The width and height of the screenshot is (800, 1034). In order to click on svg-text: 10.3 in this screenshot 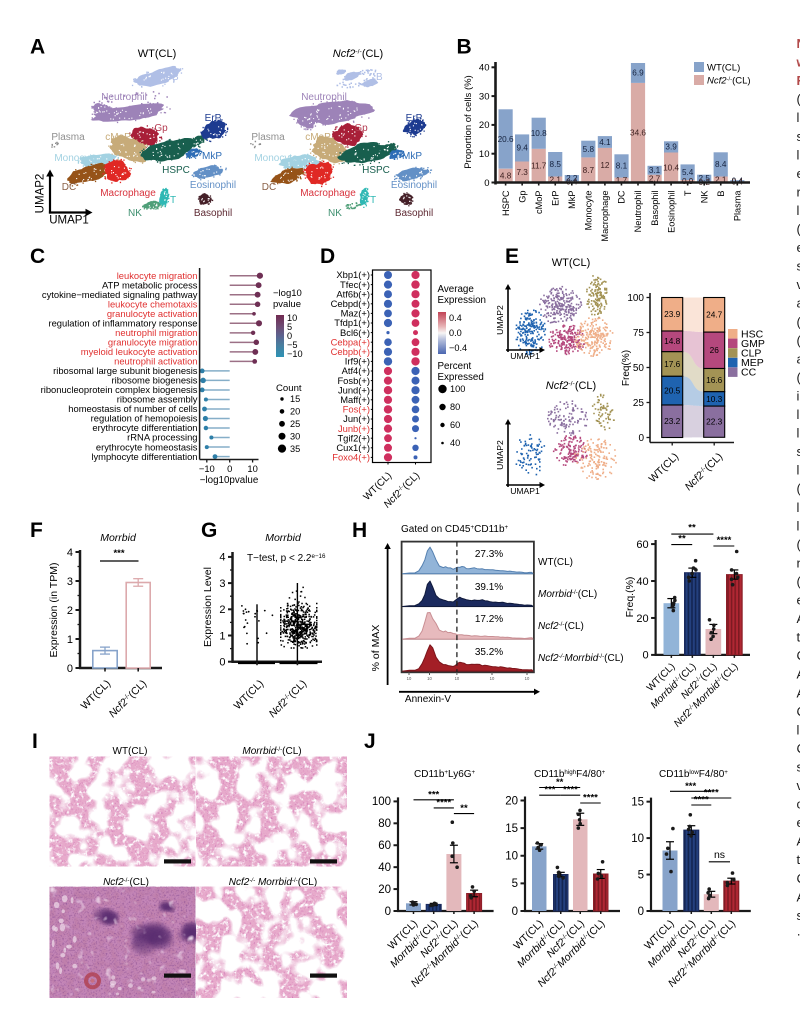, I will do `click(714, 399)`.